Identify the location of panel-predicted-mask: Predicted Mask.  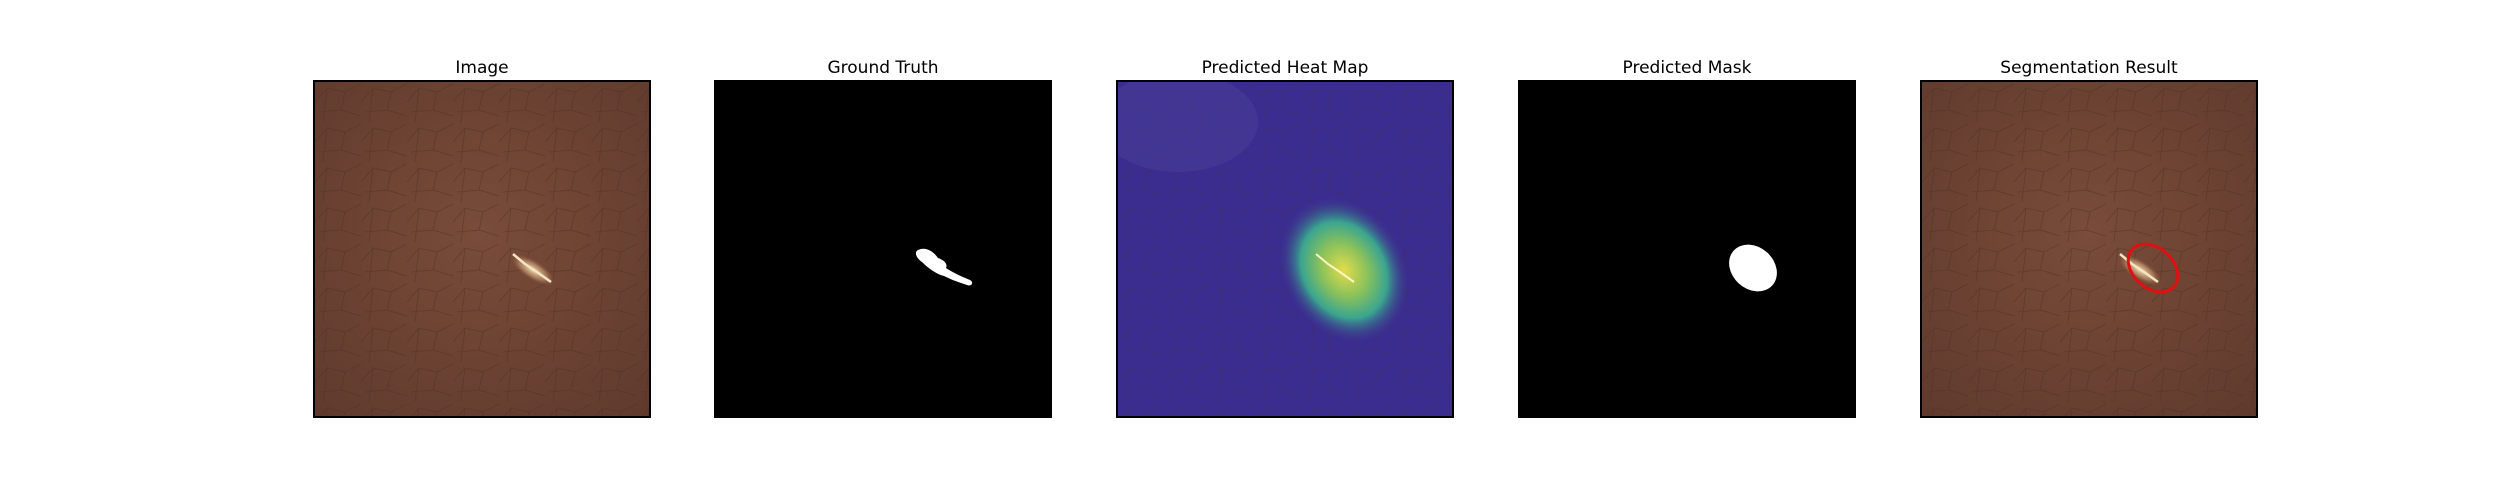
(1687, 238).